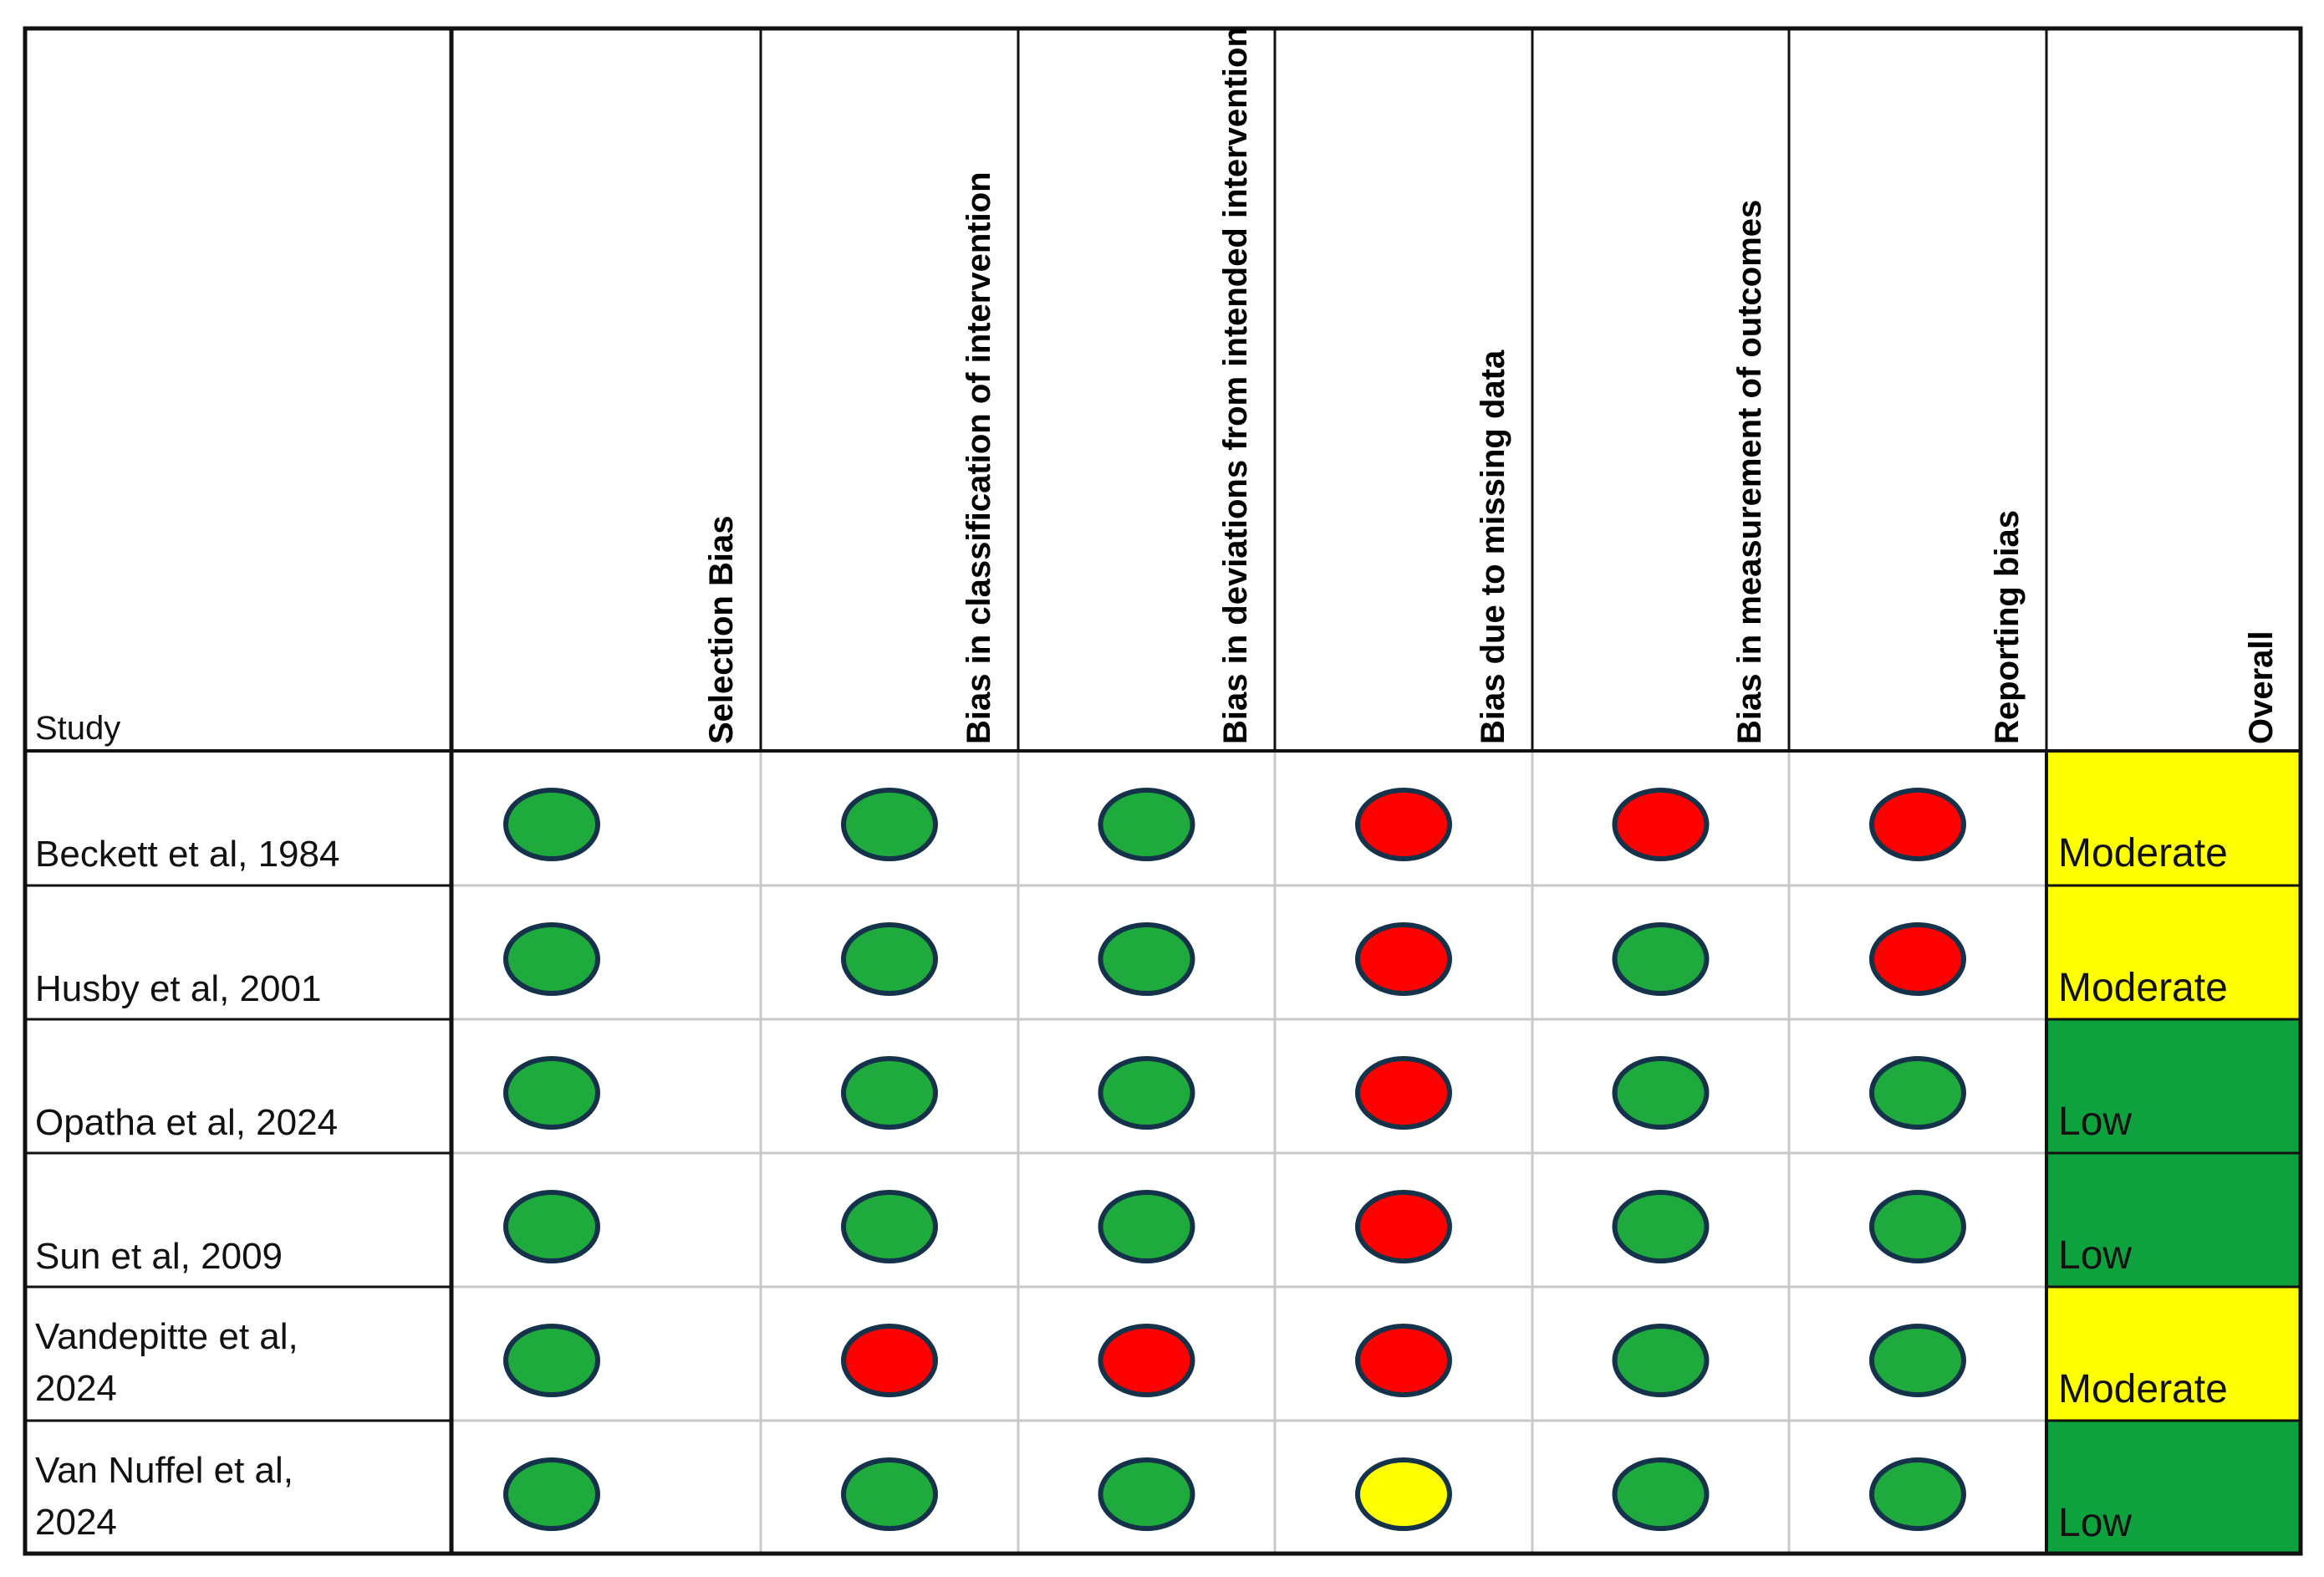 The image size is (2324, 1577). Describe the element at coordinates (1083, 1234) in the screenshot. I see `table-row: Sun et al, 2009 Low` at that location.